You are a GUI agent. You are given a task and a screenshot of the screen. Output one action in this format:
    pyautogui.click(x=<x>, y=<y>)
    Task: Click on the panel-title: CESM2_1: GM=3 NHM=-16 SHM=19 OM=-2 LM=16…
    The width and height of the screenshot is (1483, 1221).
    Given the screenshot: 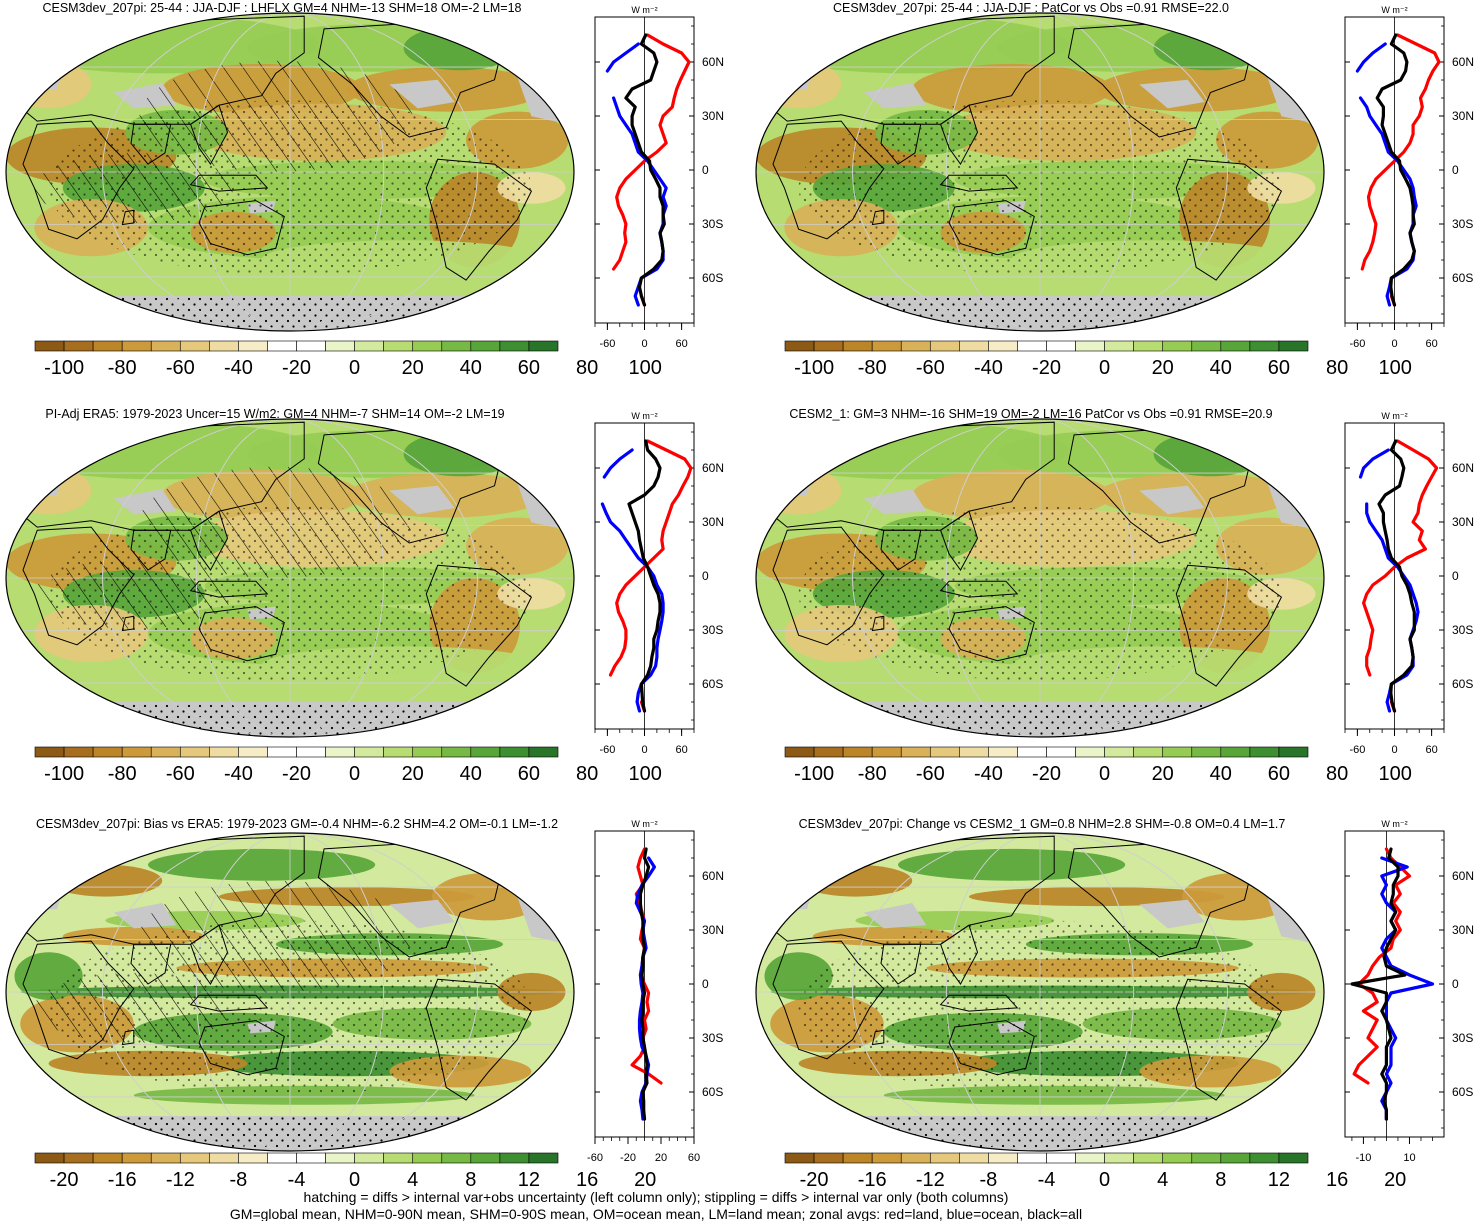 What is the action you would take?
    pyautogui.click(x=1030, y=414)
    